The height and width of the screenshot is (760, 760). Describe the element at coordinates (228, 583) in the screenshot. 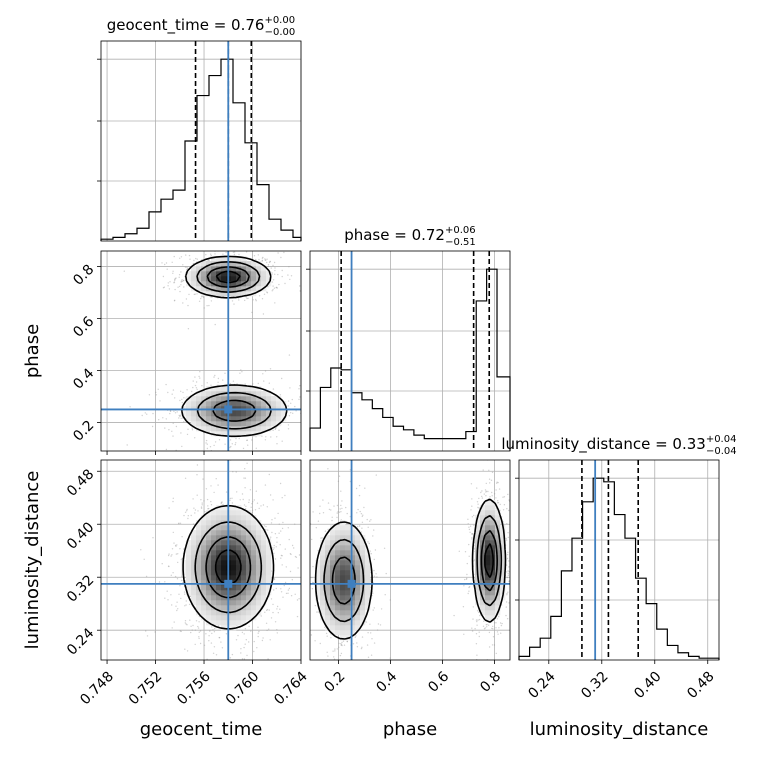

I see `truth-marker` at that location.